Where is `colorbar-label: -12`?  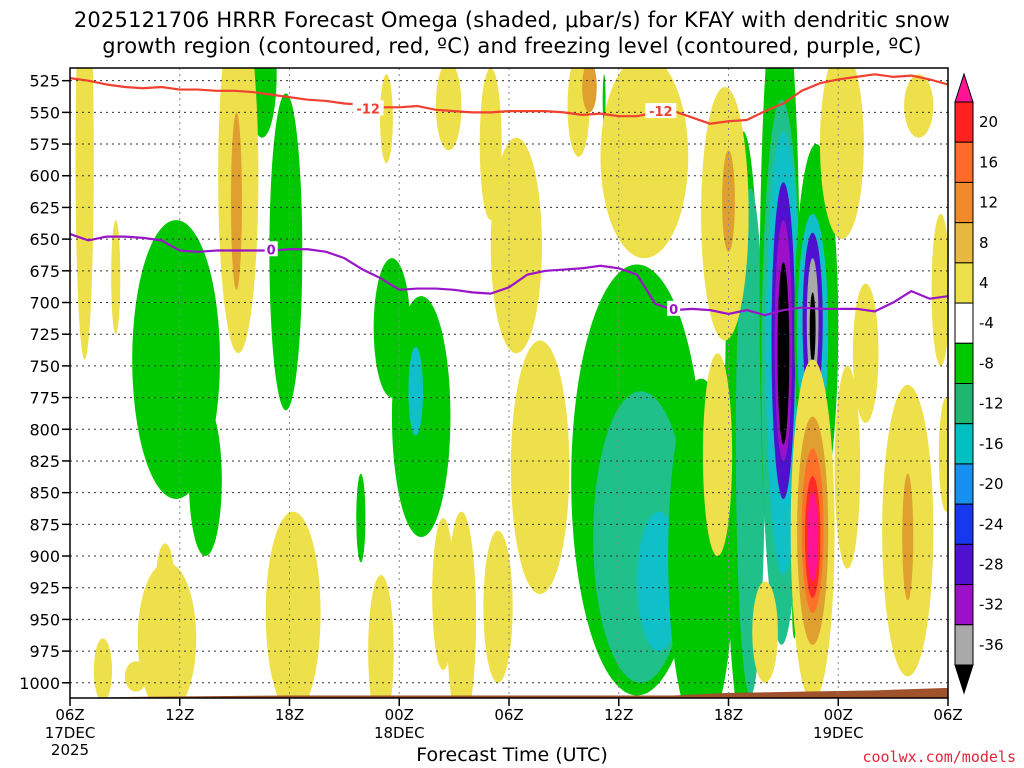 colorbar-label: -12 is located at coordinates (991, 404).